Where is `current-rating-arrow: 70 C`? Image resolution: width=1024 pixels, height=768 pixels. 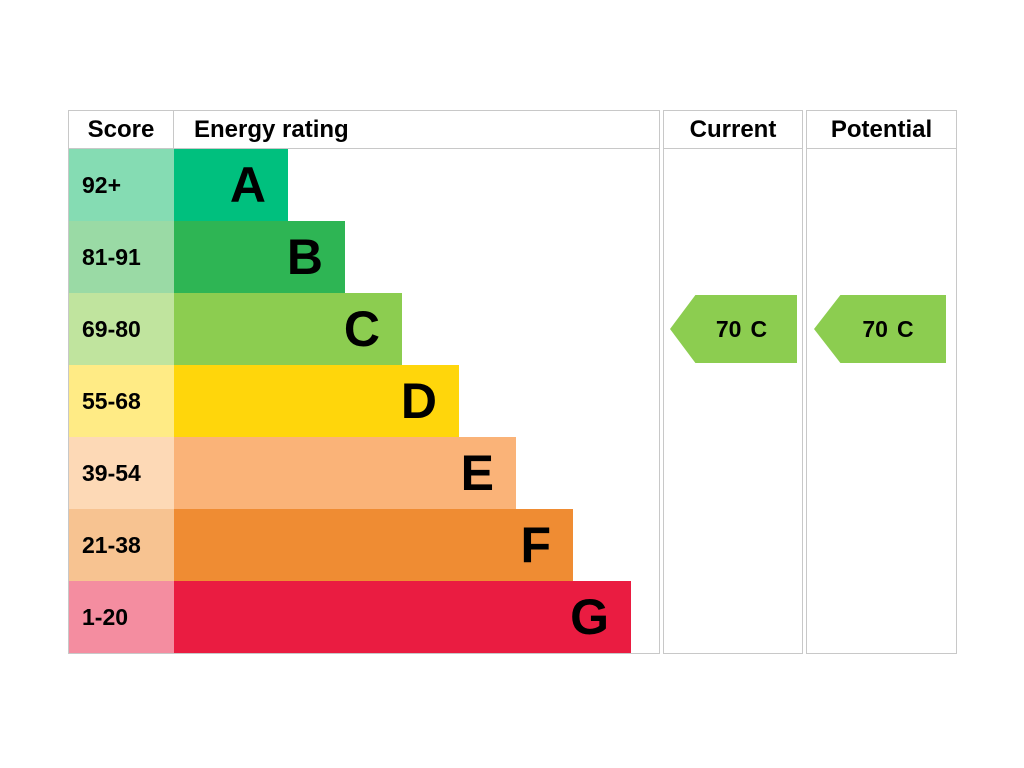
current-rating-arrow: 70 C is located at coordinates (733, 329).